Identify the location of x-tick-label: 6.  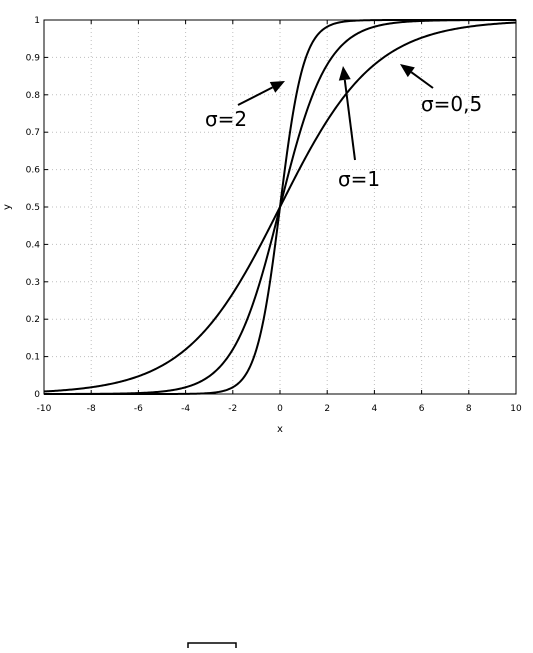
(422, 409).